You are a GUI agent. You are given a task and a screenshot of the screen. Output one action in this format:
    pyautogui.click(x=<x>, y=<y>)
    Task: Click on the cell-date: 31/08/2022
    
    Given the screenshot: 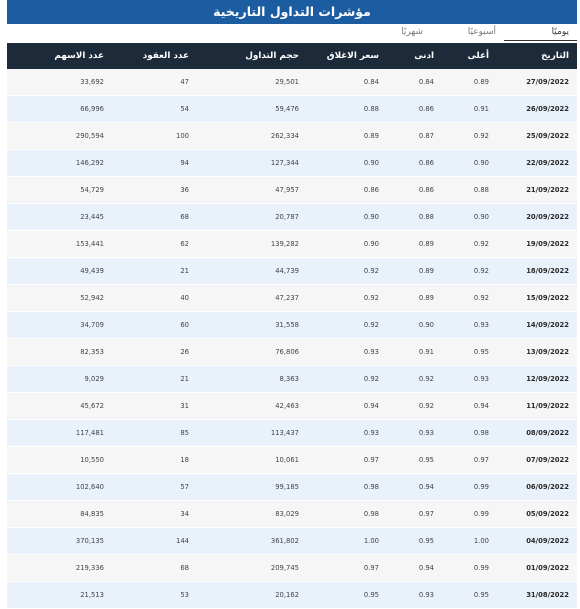 What is the action you would take?
    pyautogui.click(x=537, y=595)
    